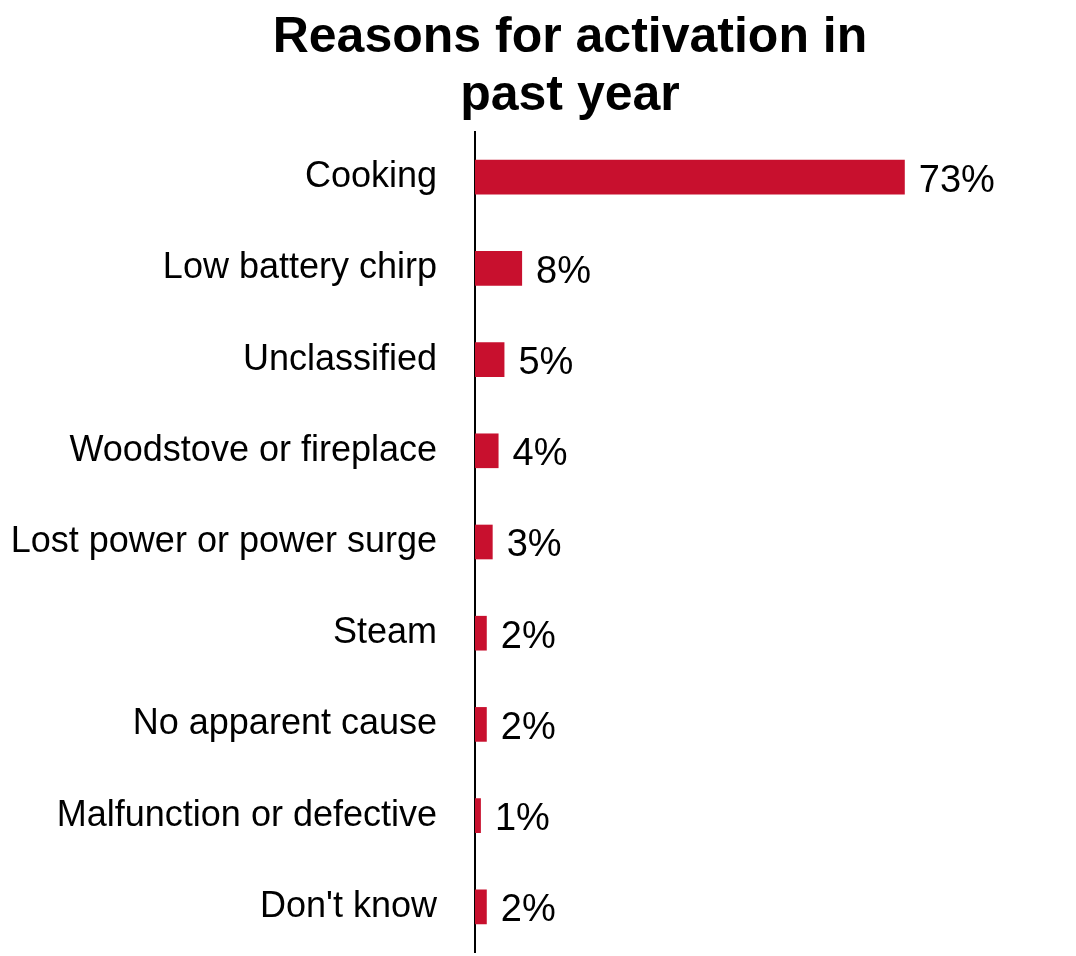 The width and height of the screenshot is (1076, 956). I want to click on data-label: 8%, so click(564, 269).